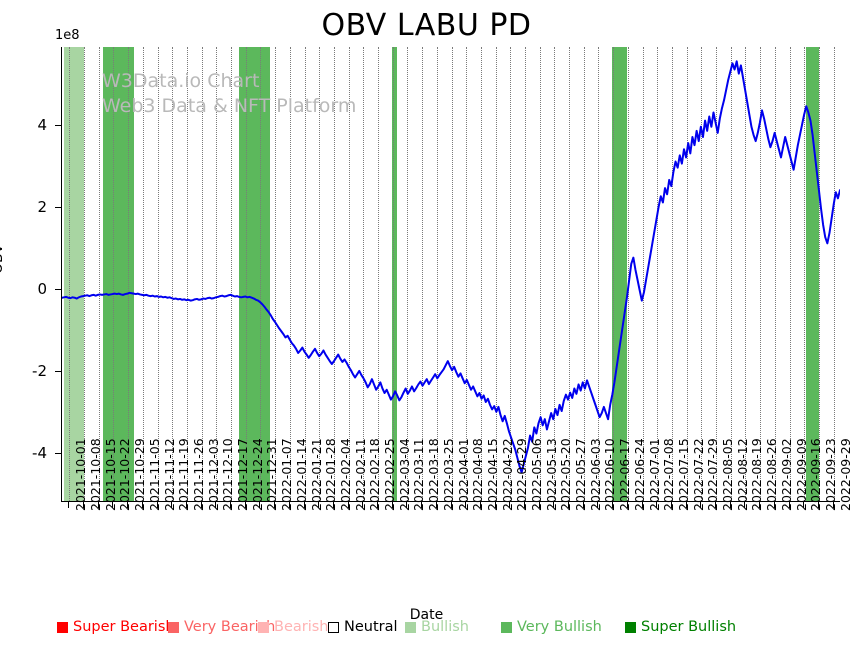 The image size is (853, 646). Describe the element at coordinates (639, 474) in the screenshot. I see `x-axis-tick-label: 2022-06-24` at that location.